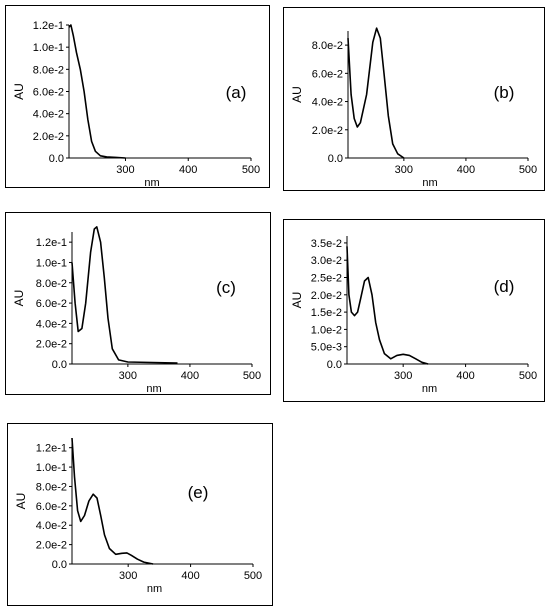  What do you see at coordinates (404, 170) in the screenshot?
I see `chart-b-x-tick-label: 300` at bounding box center [404, 170].